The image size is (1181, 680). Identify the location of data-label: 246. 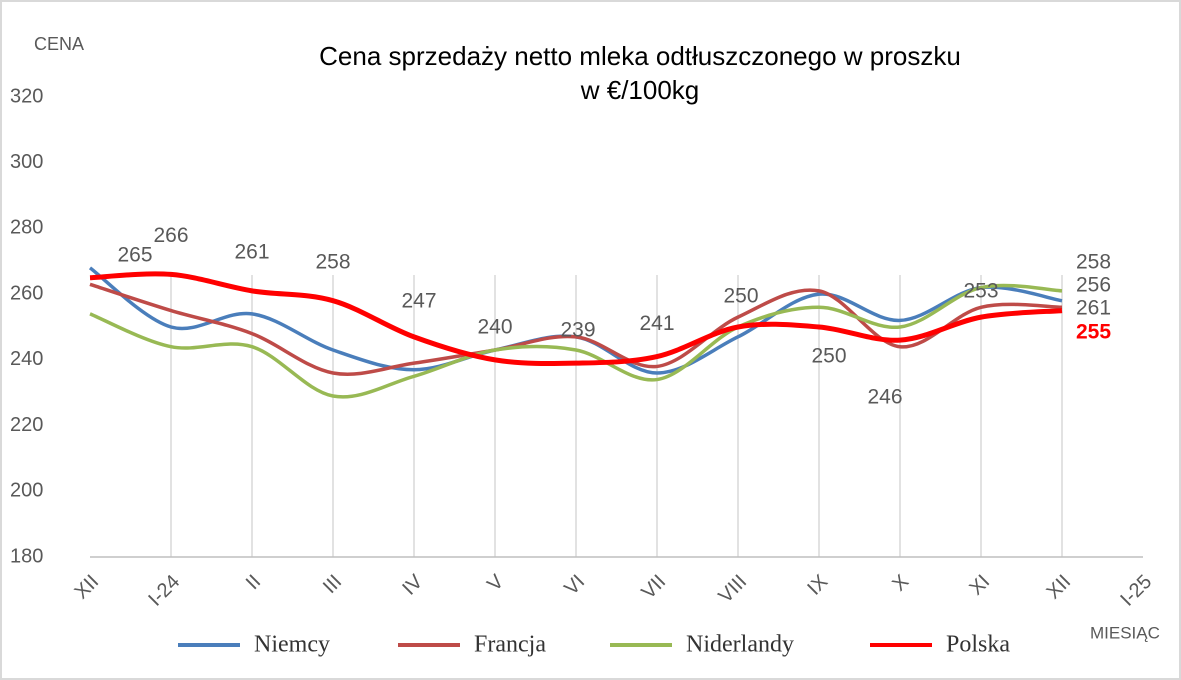
(884, 397).